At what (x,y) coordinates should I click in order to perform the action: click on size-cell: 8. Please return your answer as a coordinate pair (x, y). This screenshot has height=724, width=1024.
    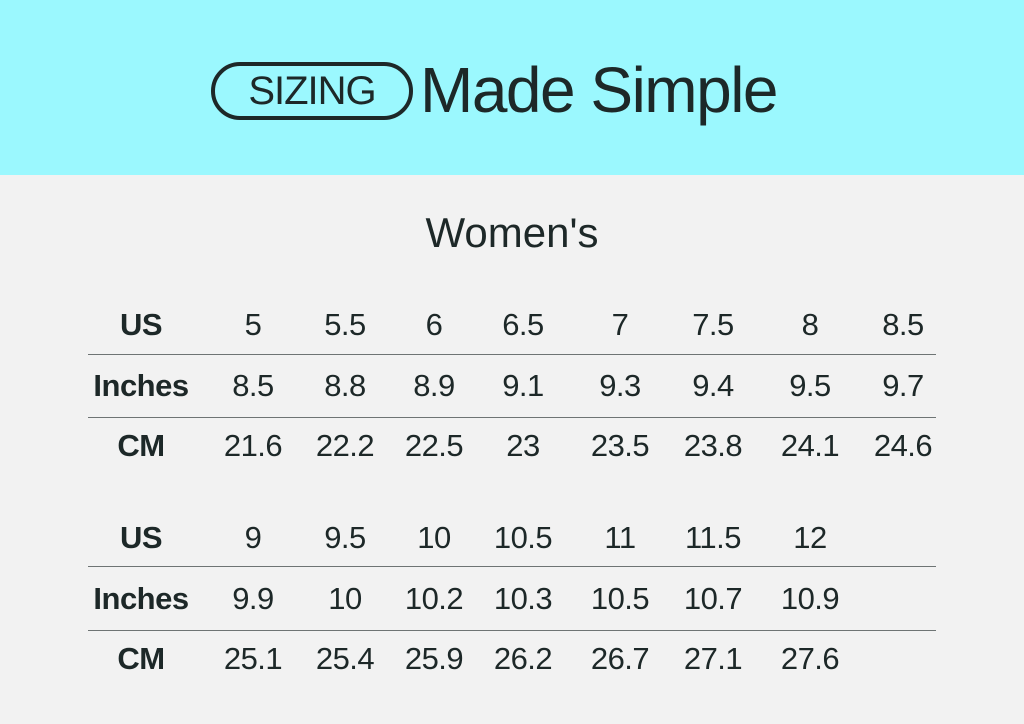
    Looking at the image, I should click on (810, 324).